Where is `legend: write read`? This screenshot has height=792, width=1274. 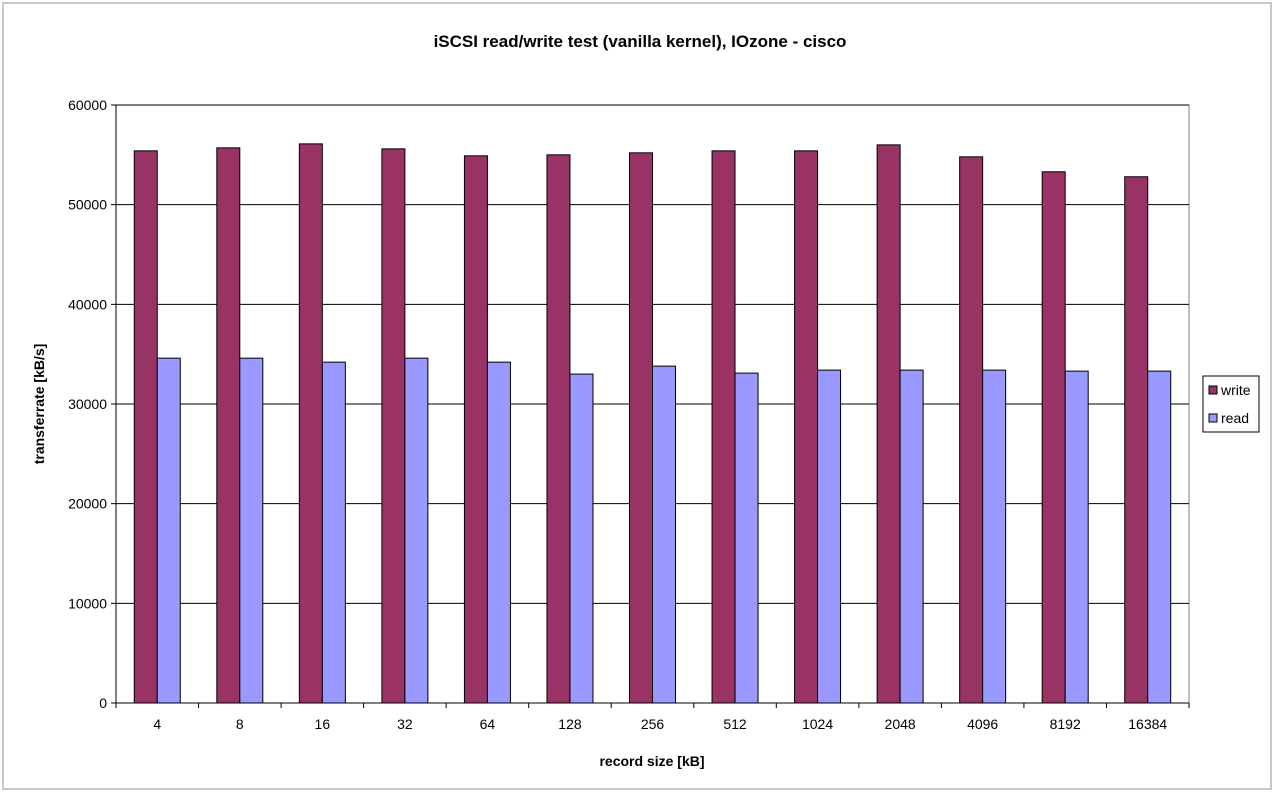
legend: write read is located at coordinates (1231, 404).